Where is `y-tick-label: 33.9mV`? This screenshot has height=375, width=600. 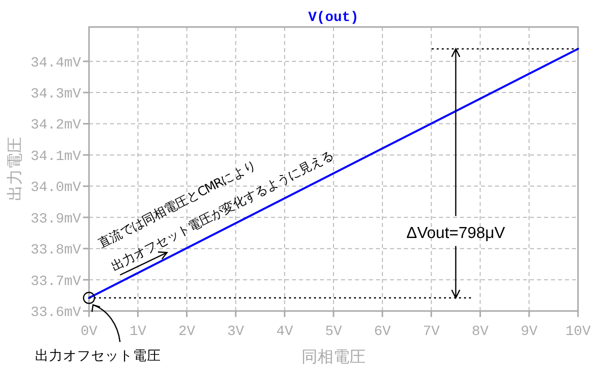 y-tick-label: 33.9mV is located at coordinates (56, 219).